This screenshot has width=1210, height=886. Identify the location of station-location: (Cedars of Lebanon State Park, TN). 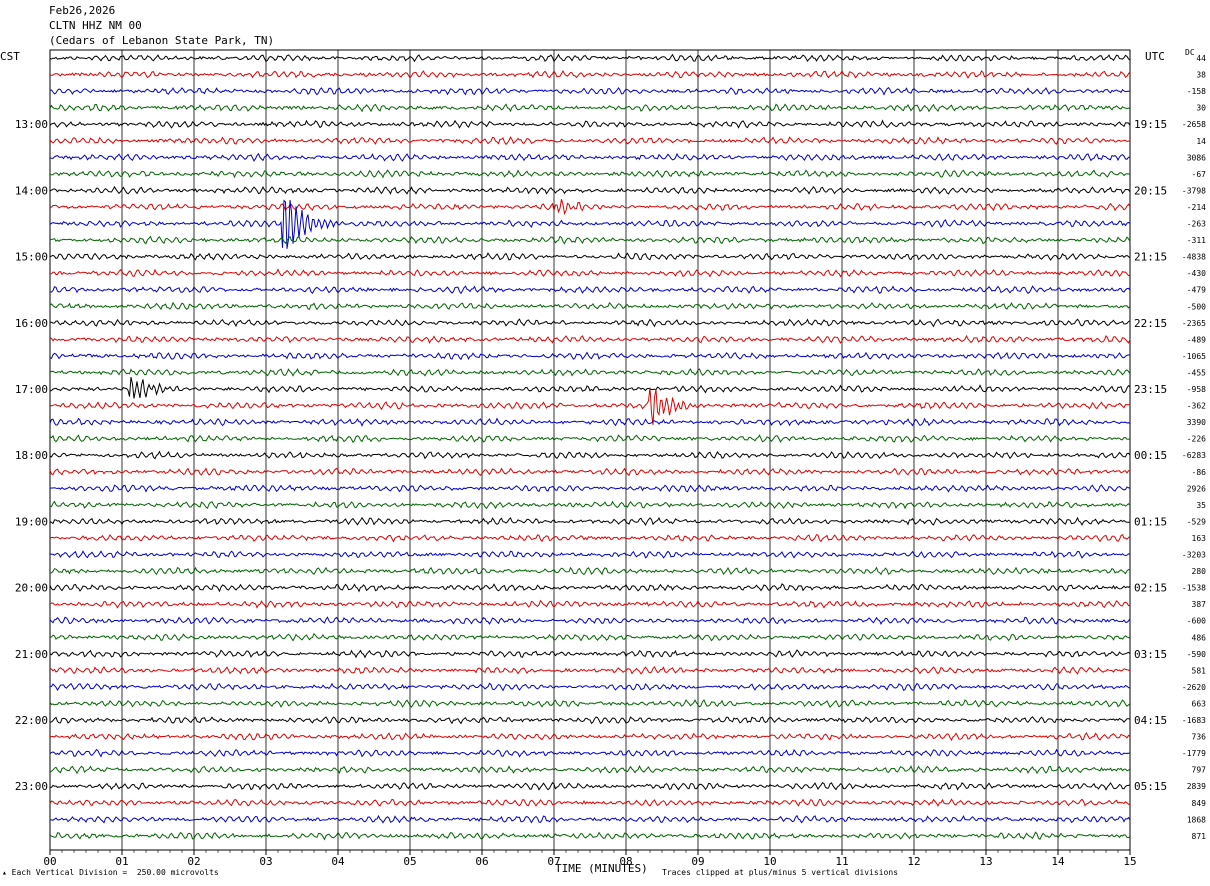
(162, 40).